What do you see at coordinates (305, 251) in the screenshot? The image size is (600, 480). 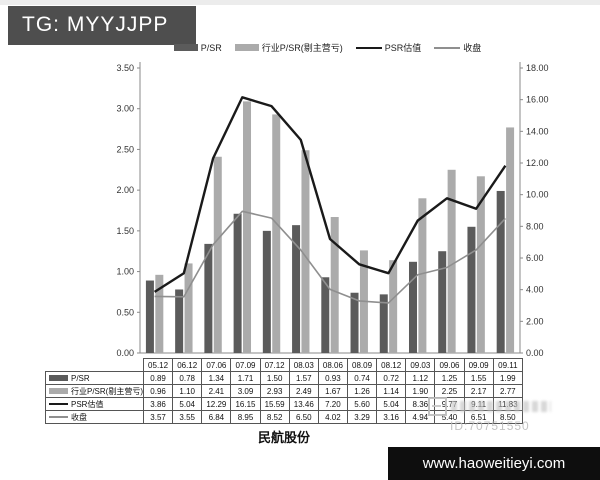 I see `bar-行业P/SR(剔主营亏)-08.03` at bounding box center [305, 251].